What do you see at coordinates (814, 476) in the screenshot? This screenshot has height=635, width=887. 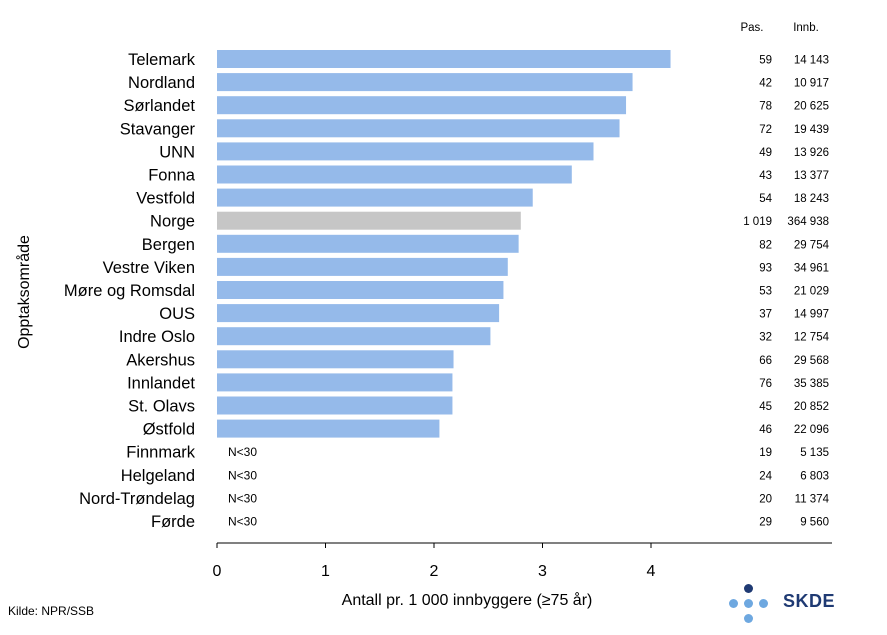 I see `table-cell-innb: 6 803` at bounding box center [814, 476].